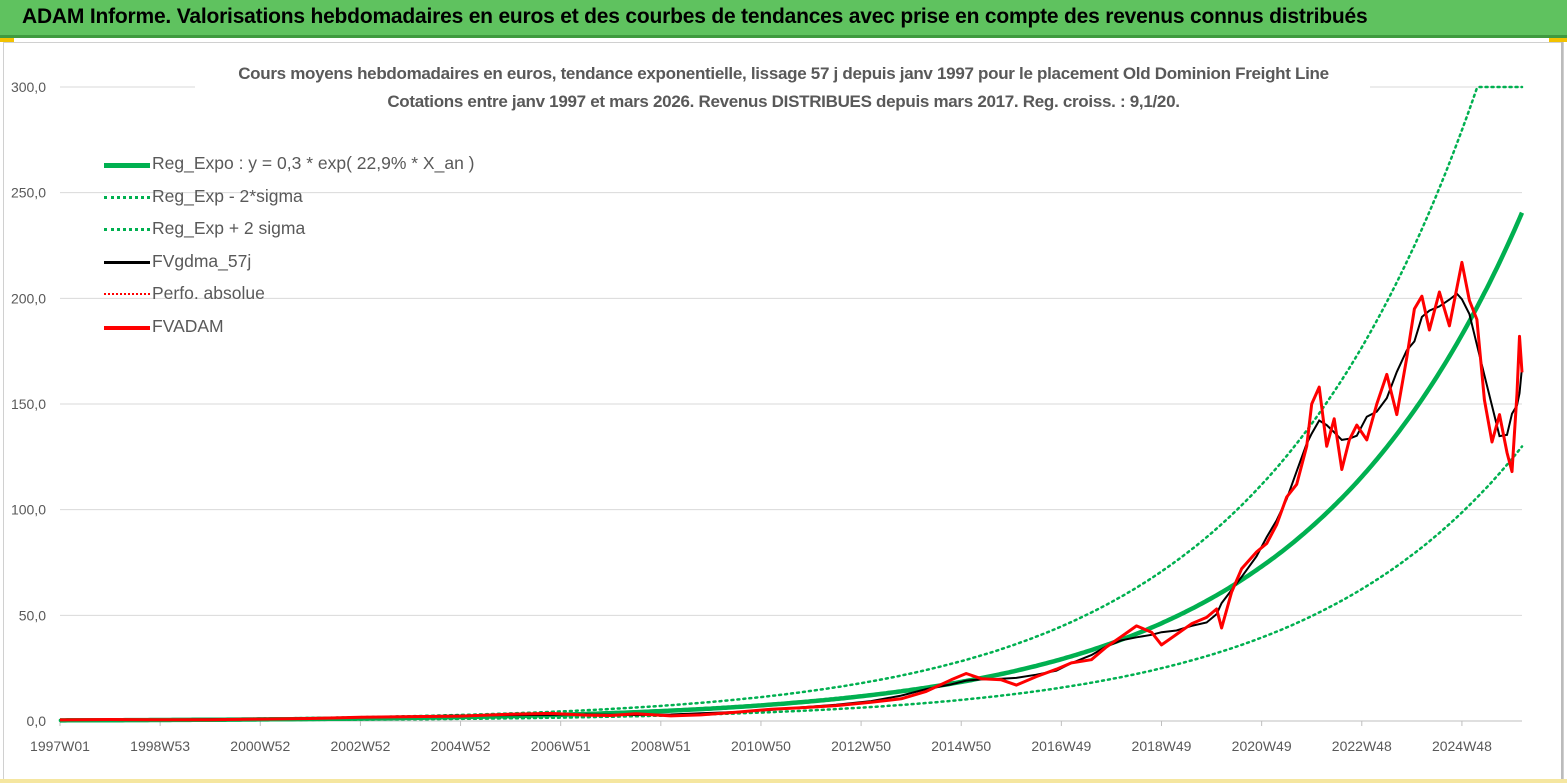 This screenshot has height=783, width=1567. I want to click on x-tick-label: 2018W49, so click(1162, 746).